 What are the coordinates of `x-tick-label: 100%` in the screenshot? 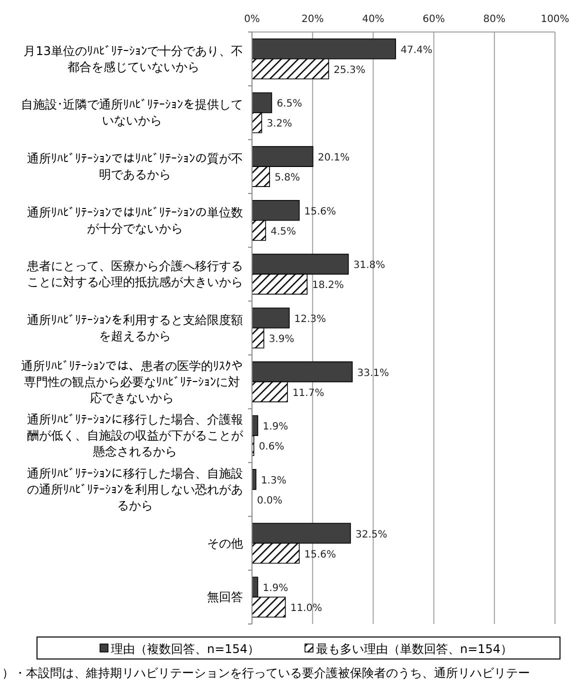 It's located at (555, 19).